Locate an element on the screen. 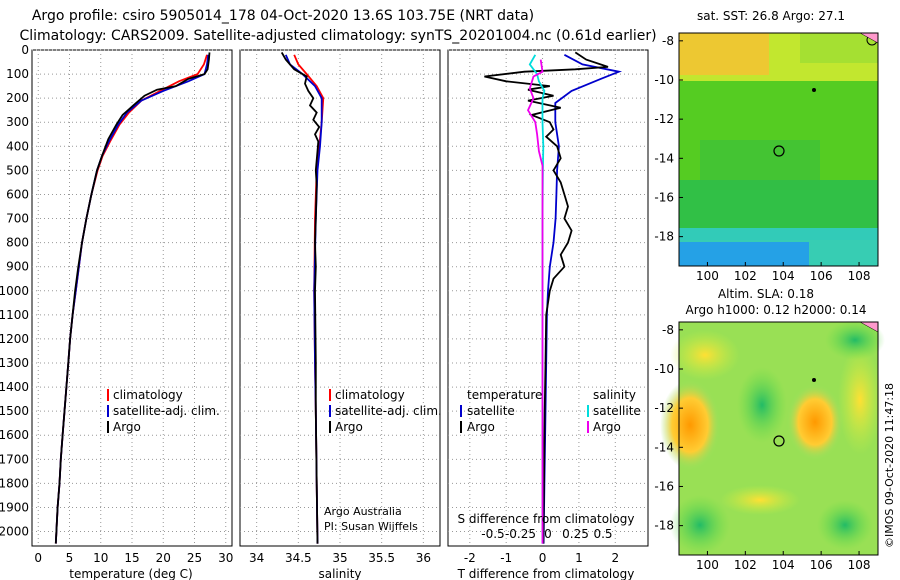  salinity-series-argo is located at coordinates (300, 297).